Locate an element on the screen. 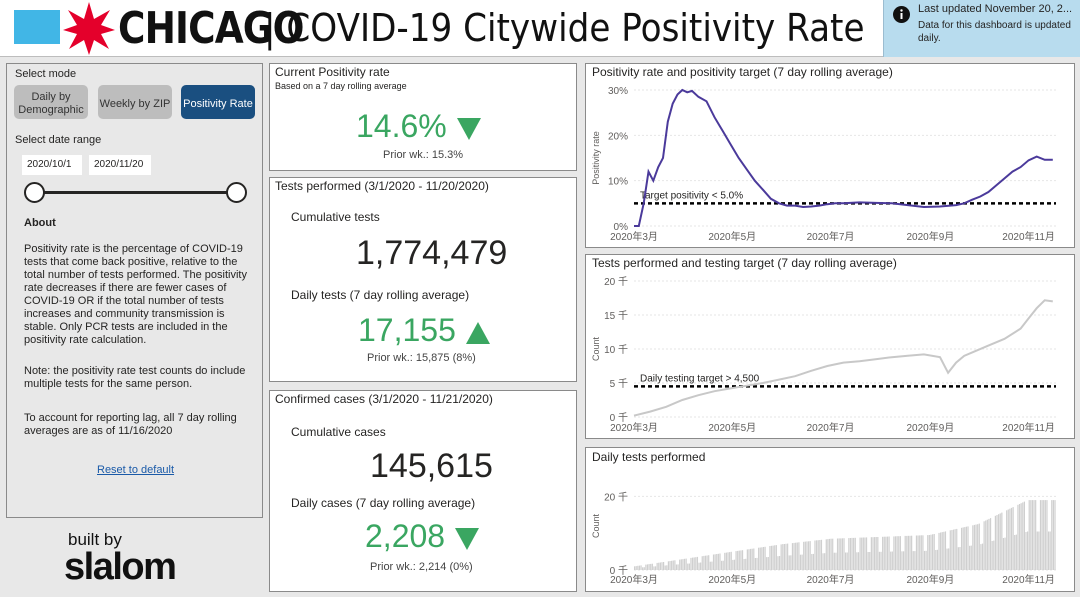 The image size is (1080, 597). daily-cases-prior-week: Prior wk.: 2,214 (0%) is located at coordinates (421, 567).